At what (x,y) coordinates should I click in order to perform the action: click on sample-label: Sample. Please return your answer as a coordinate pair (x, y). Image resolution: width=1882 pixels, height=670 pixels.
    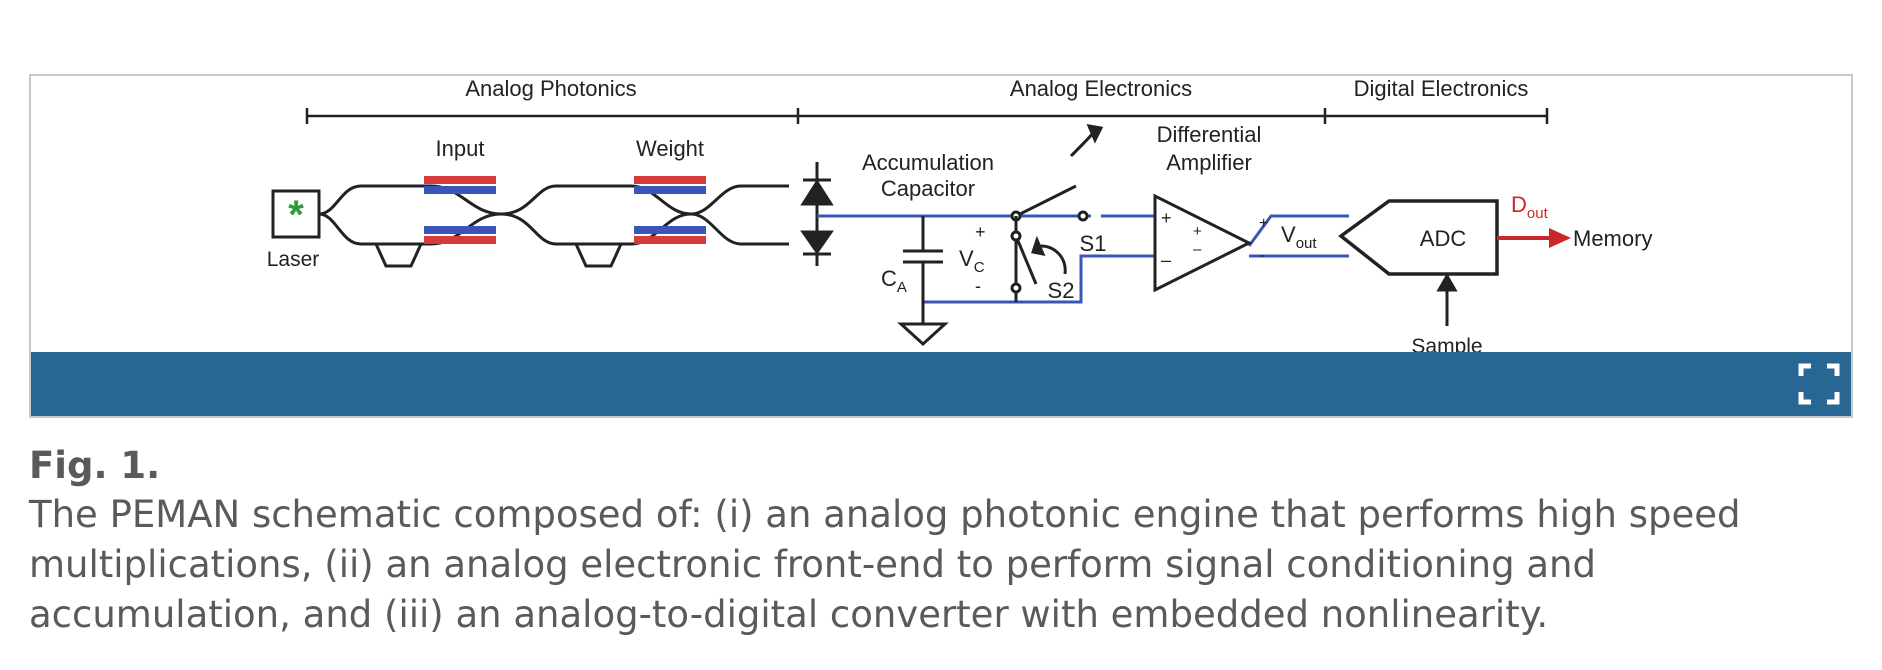
    Looking at the image, I should click on (1446, 345).